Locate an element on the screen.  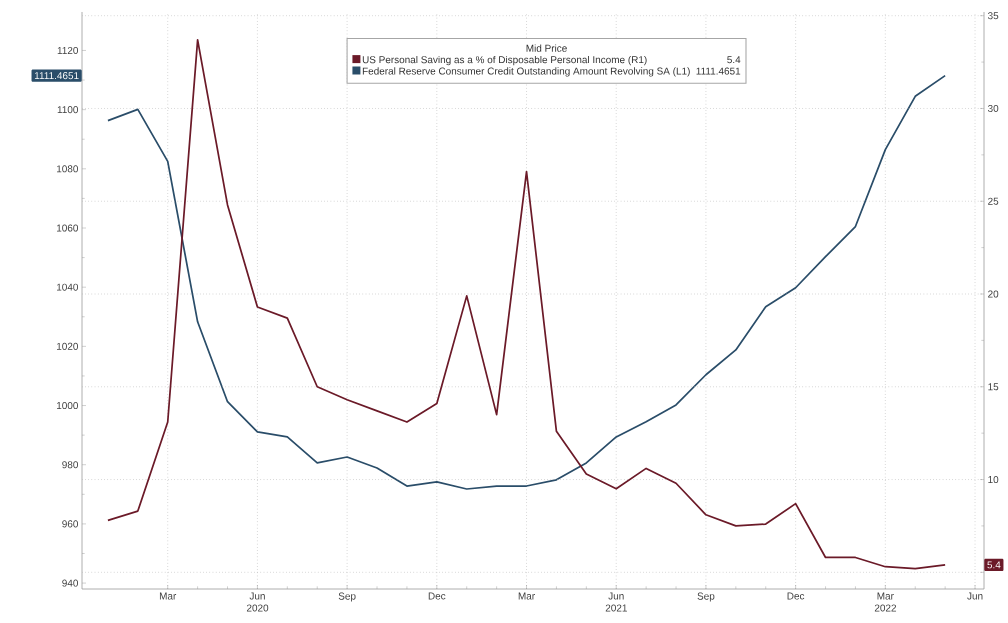
y2-tick-label: 20 is located at coordinates (993, 294).